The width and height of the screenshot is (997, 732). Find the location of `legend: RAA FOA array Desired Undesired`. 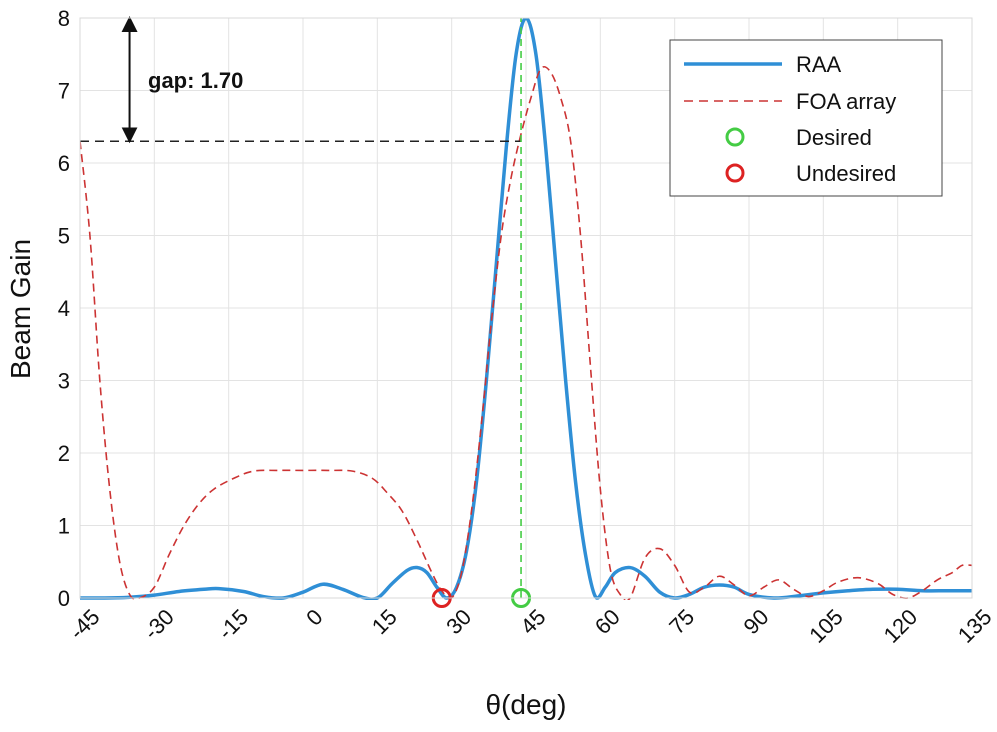

legend: RAA FOA array Desired Undesired is located at coordinates (806, 118).